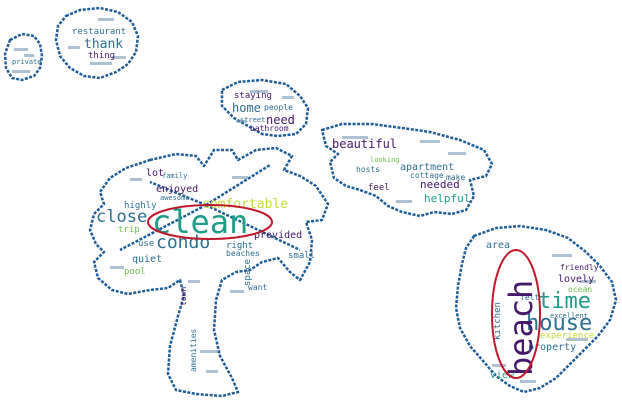 The width and height of the screenshot is (622, 406). What do you see at coordinates (140, 206) in the screenshot?
I see `word-highly: highly` at bounding box center [140, 206].